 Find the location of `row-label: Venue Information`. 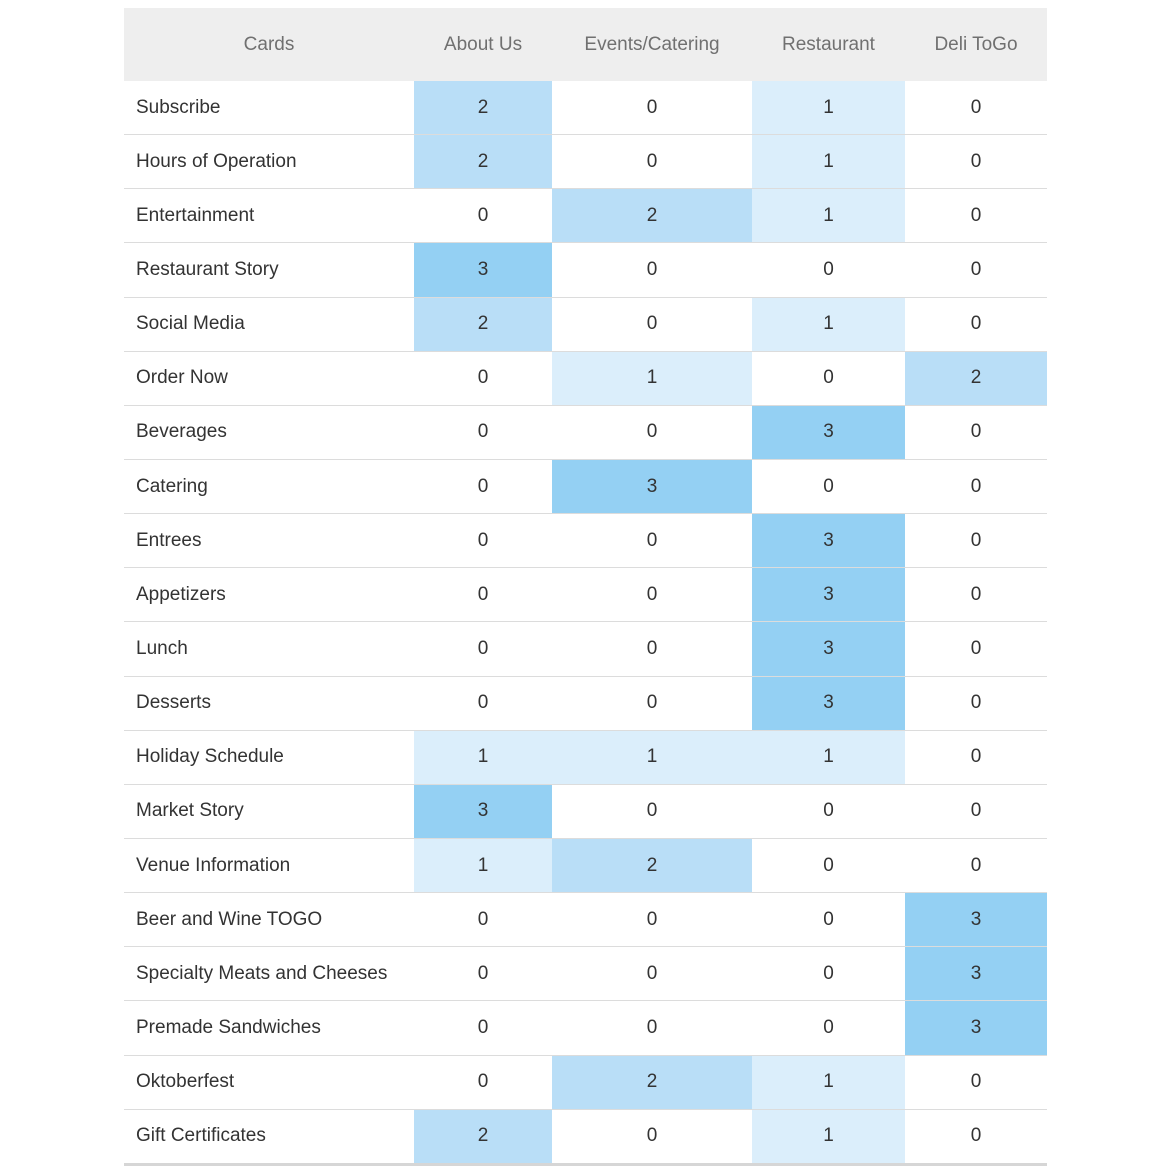

row-label: Venue Information is located at coordinates (269, 866).